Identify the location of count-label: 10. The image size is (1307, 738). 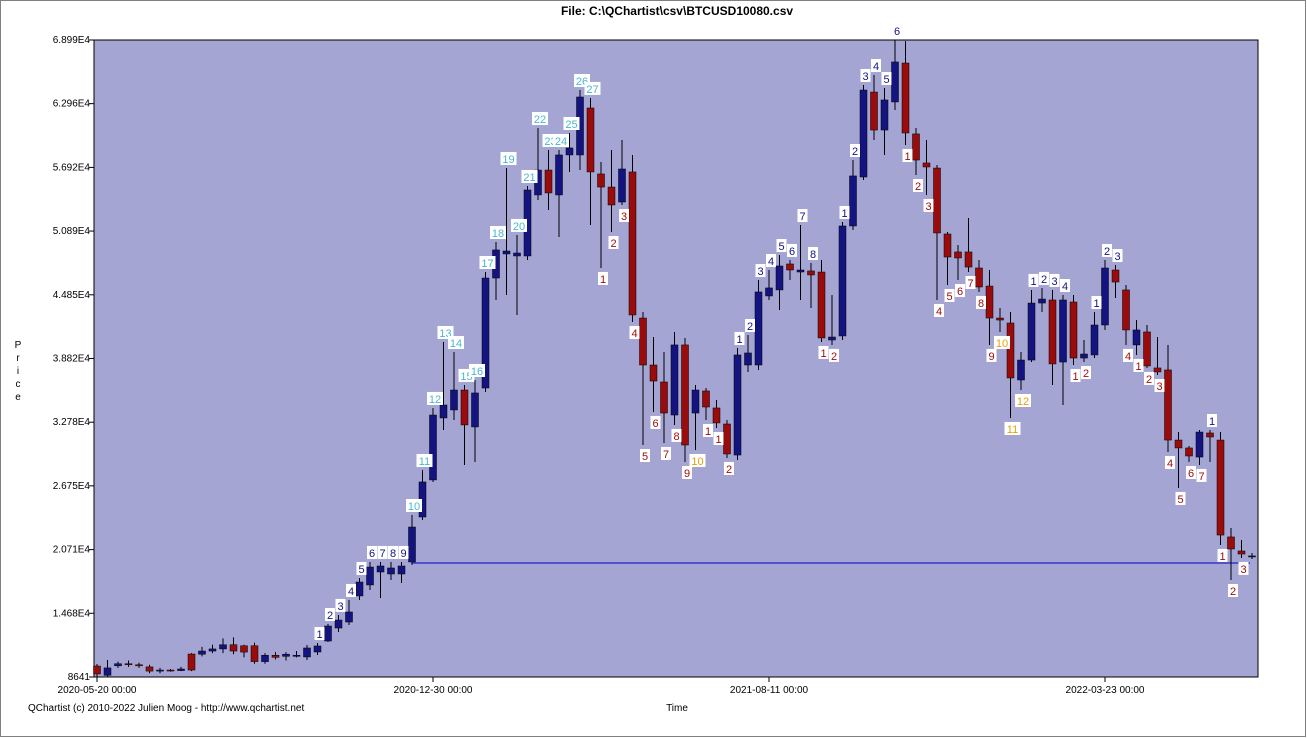
(697, 462).